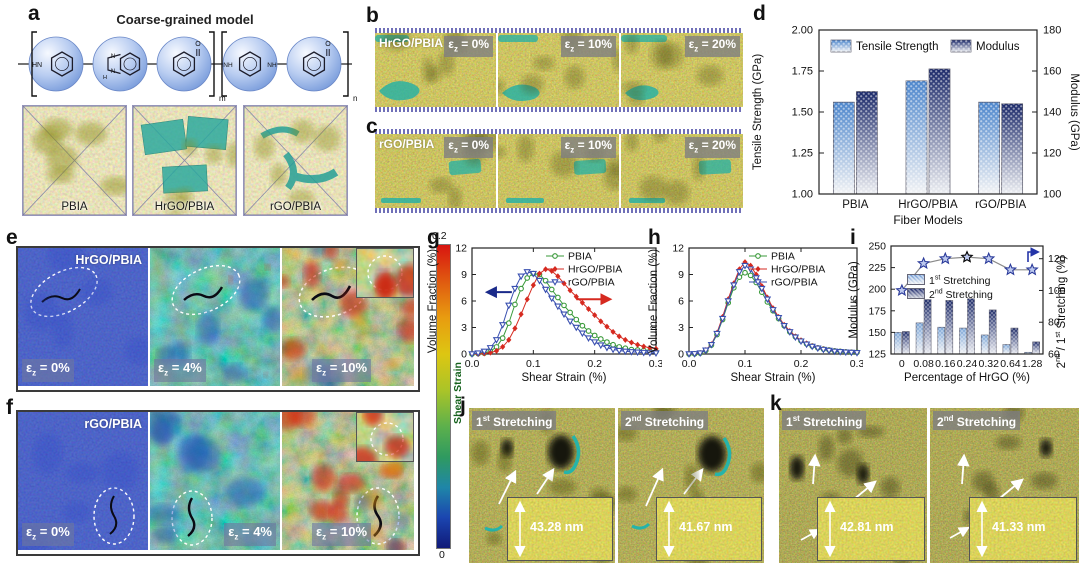 The width and height of the screenshot is (1080, 569). What do you see at coordinates (439, 236) in the screenshot?
I see `colorbar-max: 0.2` at bounding box center [439, 236].